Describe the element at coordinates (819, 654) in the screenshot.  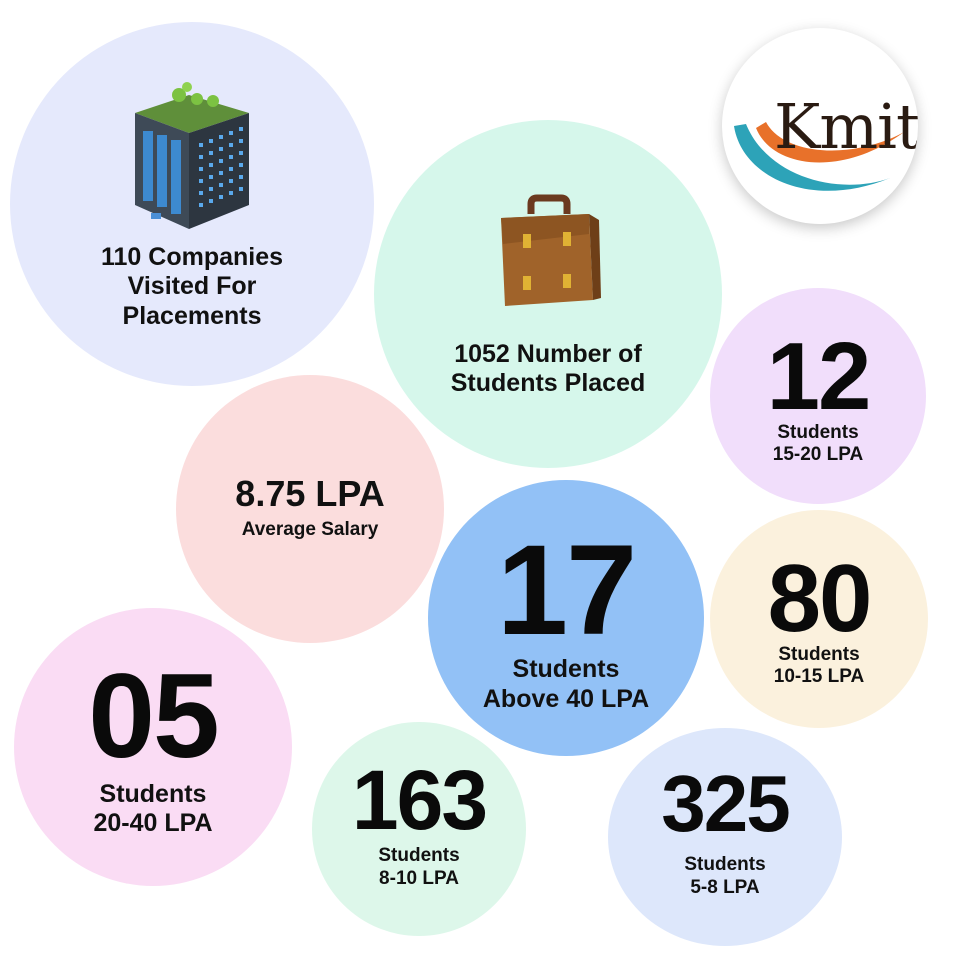
I see `band-10-15-unit: Students` at that location.